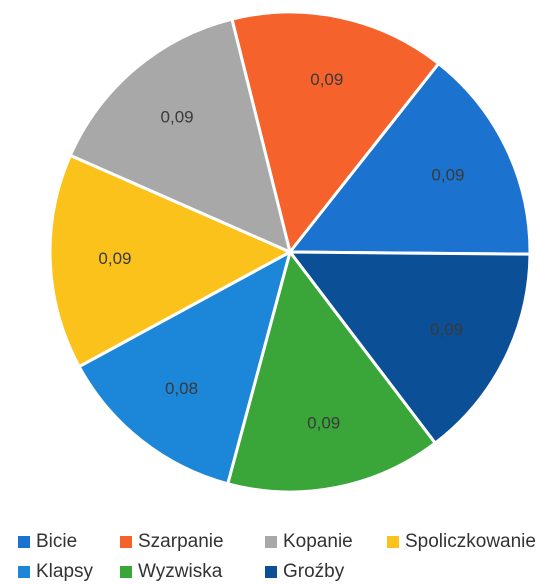 Image resolution: width=560 pixels, height=584 pixels. What do you see at coordinates (314, 571) in the screenshot?
I see `legend-label: Groźby` at bounding box center [314, 571].